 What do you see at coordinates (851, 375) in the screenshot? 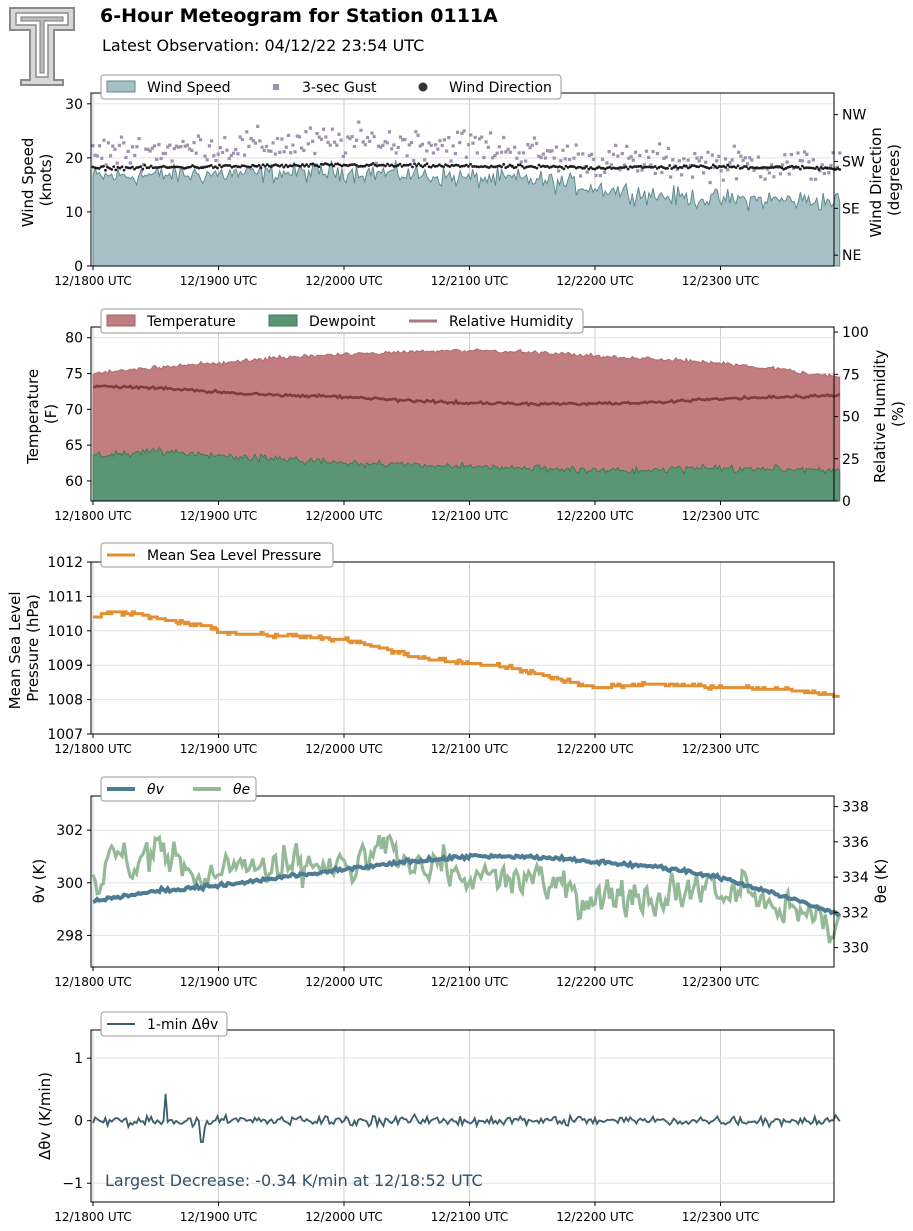
I see `y2-tick-label: 75` at bounding box center [851, 375].